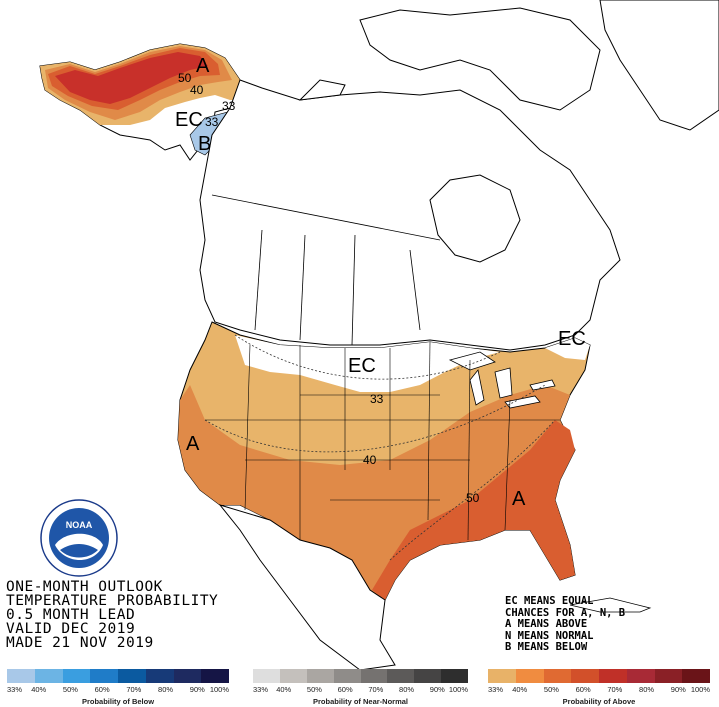  I want to click on scale-normal-tick: 33%, so click(261, 689).